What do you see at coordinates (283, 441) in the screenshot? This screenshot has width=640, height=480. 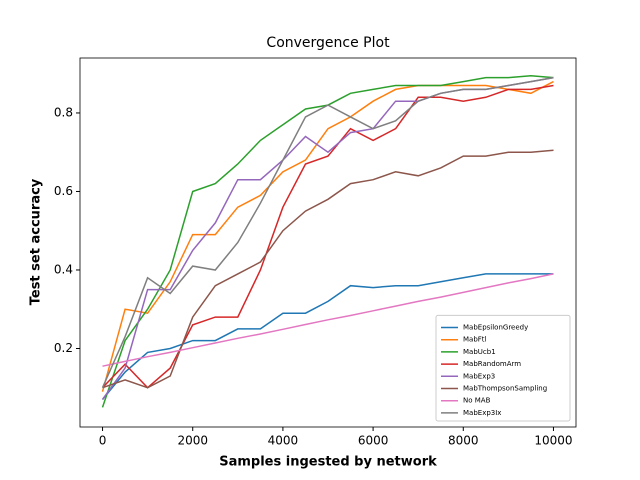 I see `x-tick-label: 4000` at bounding box center [283, 441].